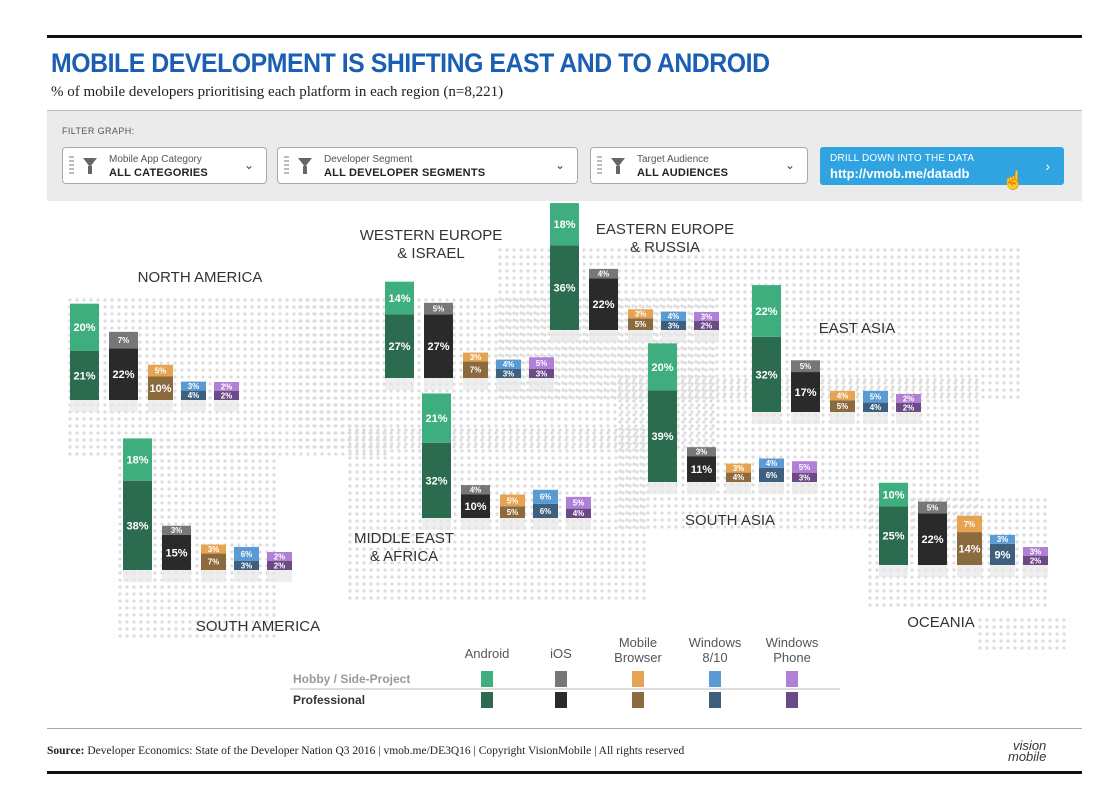  What do you see at coordinates (561, 653) in the screenshot?
I see `legend-platform-label: iOS` at bounding box center [561, 653].